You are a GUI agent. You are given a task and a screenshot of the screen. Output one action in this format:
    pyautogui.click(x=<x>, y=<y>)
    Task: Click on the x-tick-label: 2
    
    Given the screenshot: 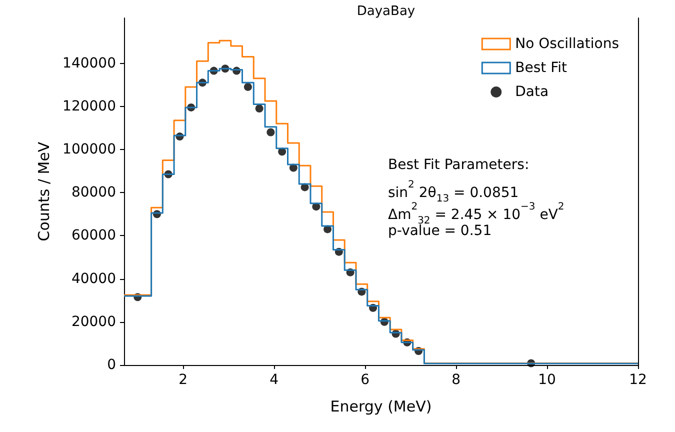 What is the action you would take?
    pyautogui.click(x=183, y=380)
    